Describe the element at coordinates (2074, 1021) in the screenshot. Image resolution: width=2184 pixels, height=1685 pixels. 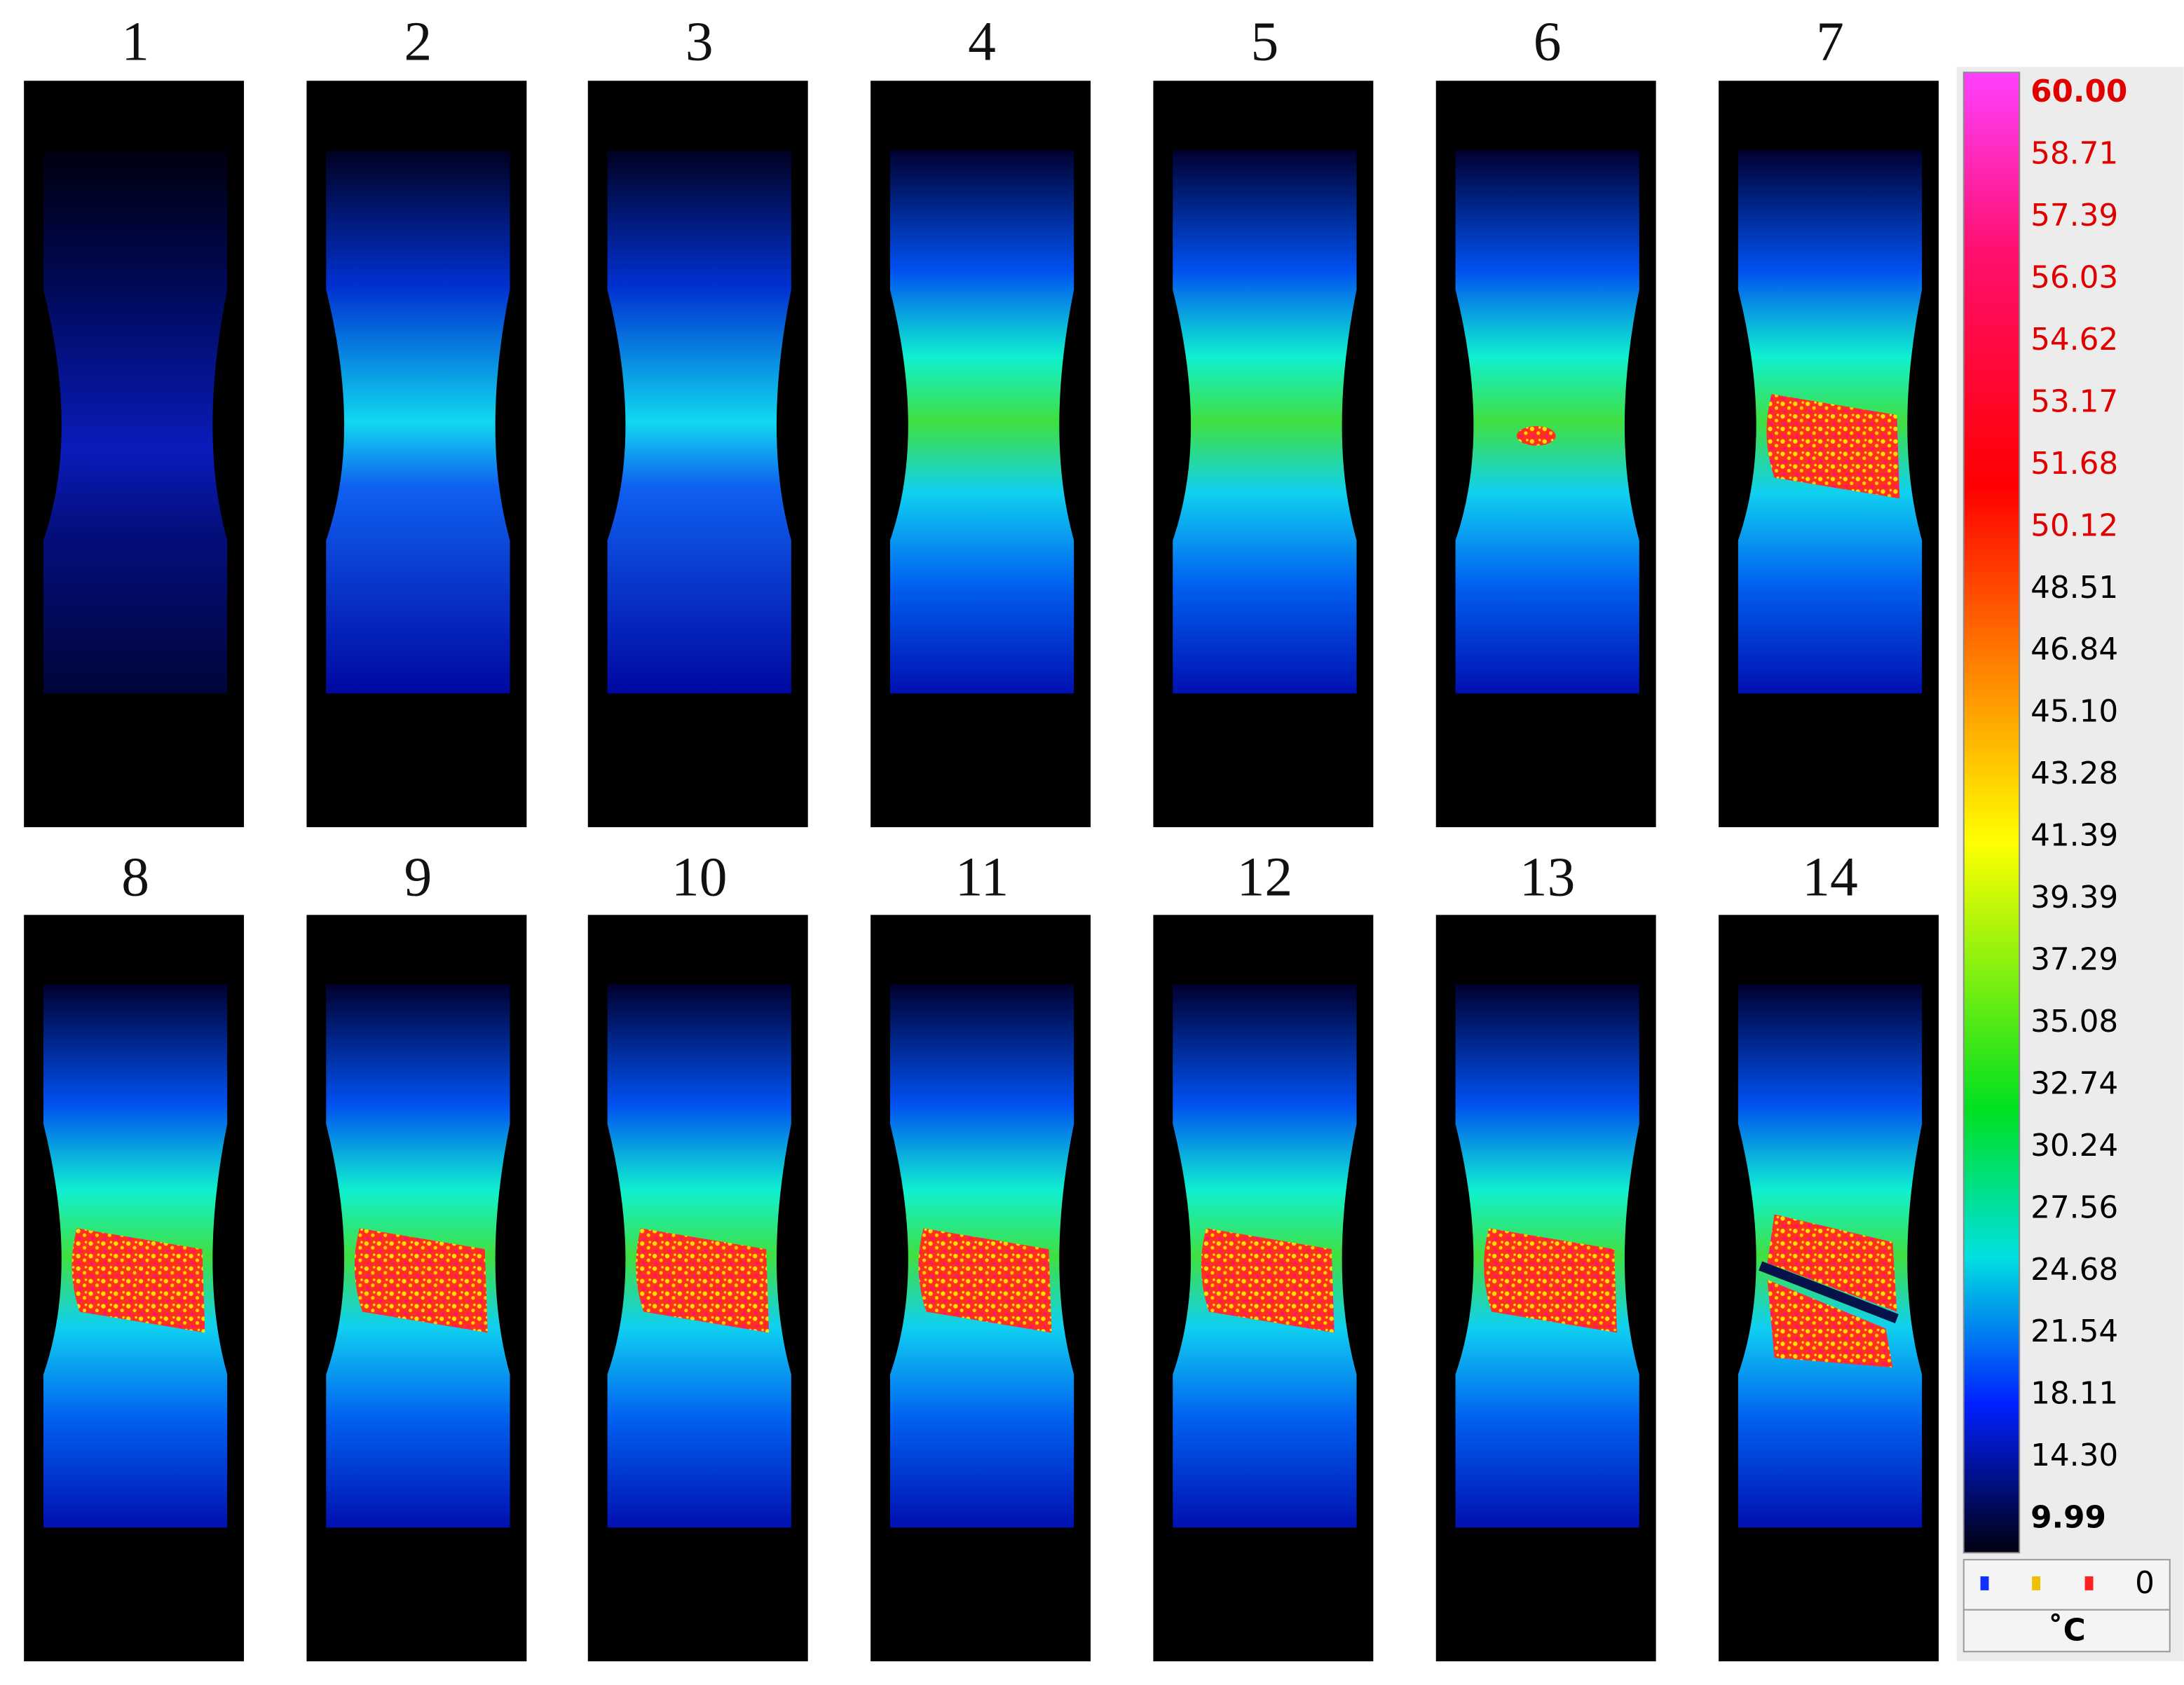
I see `colorbar-label: 35.08` at that location.